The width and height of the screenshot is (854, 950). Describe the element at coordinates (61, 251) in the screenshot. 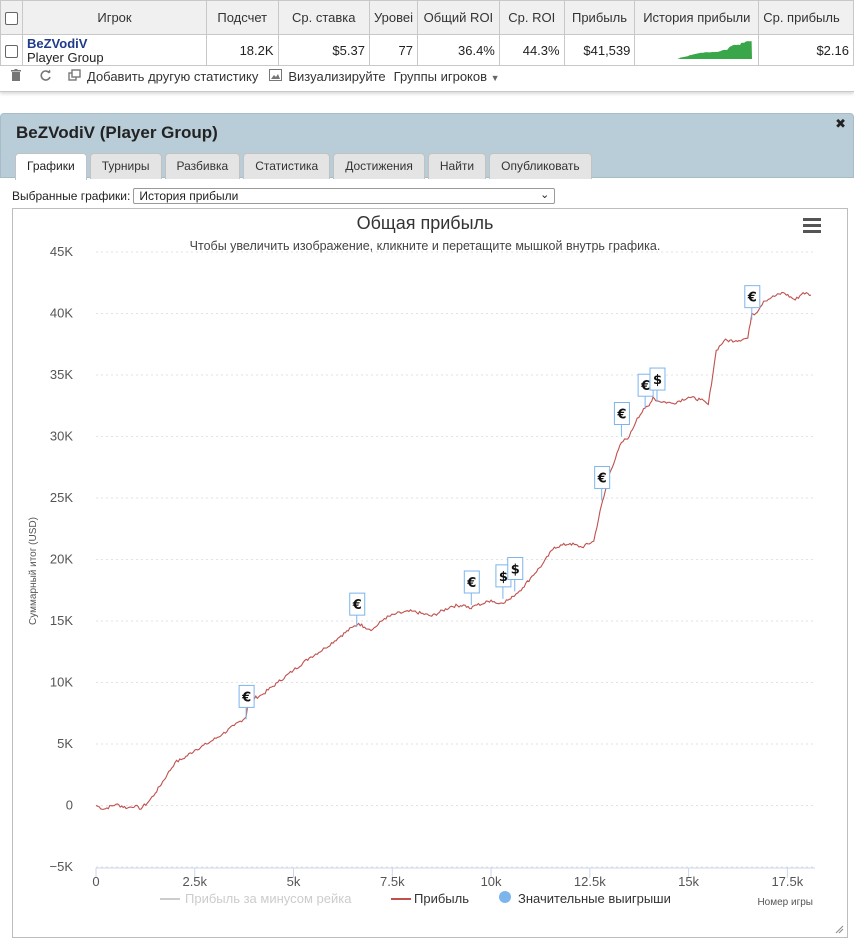

I see `y-tick-label: 45K` at that location.